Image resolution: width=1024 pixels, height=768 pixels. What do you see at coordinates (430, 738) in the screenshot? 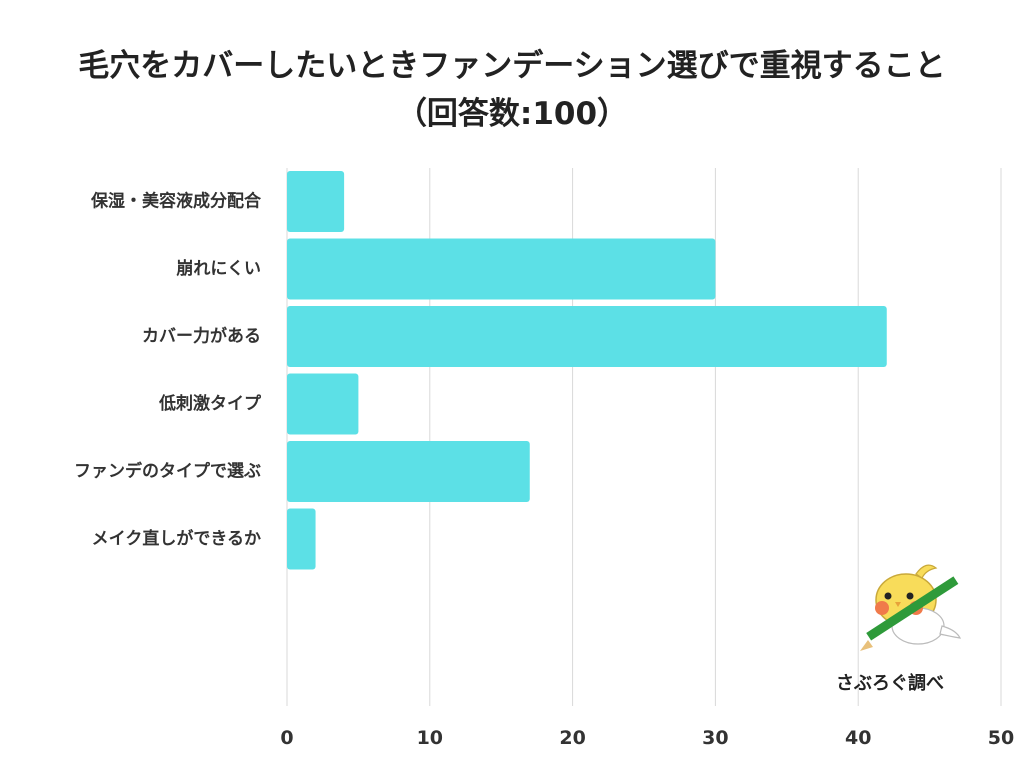
I see `x-tick-label: 10` at bounding box center [430, 738].